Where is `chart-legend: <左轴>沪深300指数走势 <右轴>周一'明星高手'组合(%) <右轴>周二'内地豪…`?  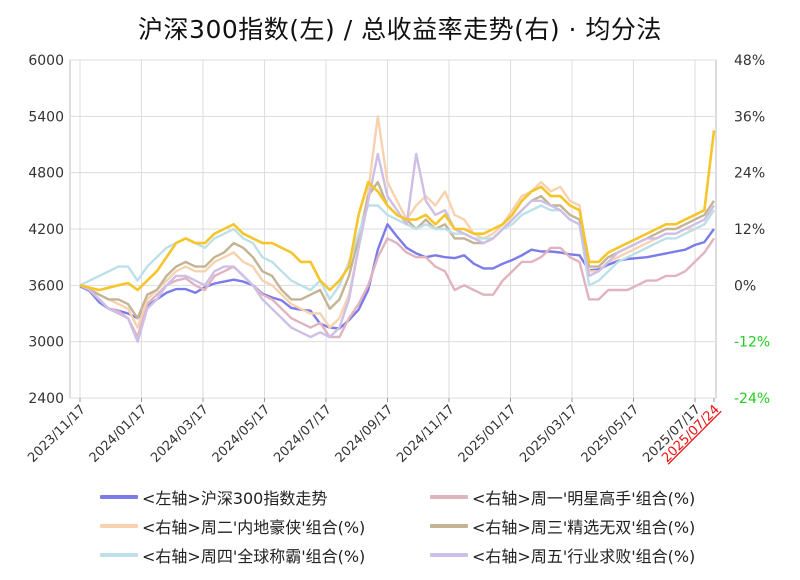 chart-legend: <左轴>沪深300指数走势 <右轴>周一'明星高手'组合(%) <右轴>周二'内地豪… is located at coordinates (420, 526).